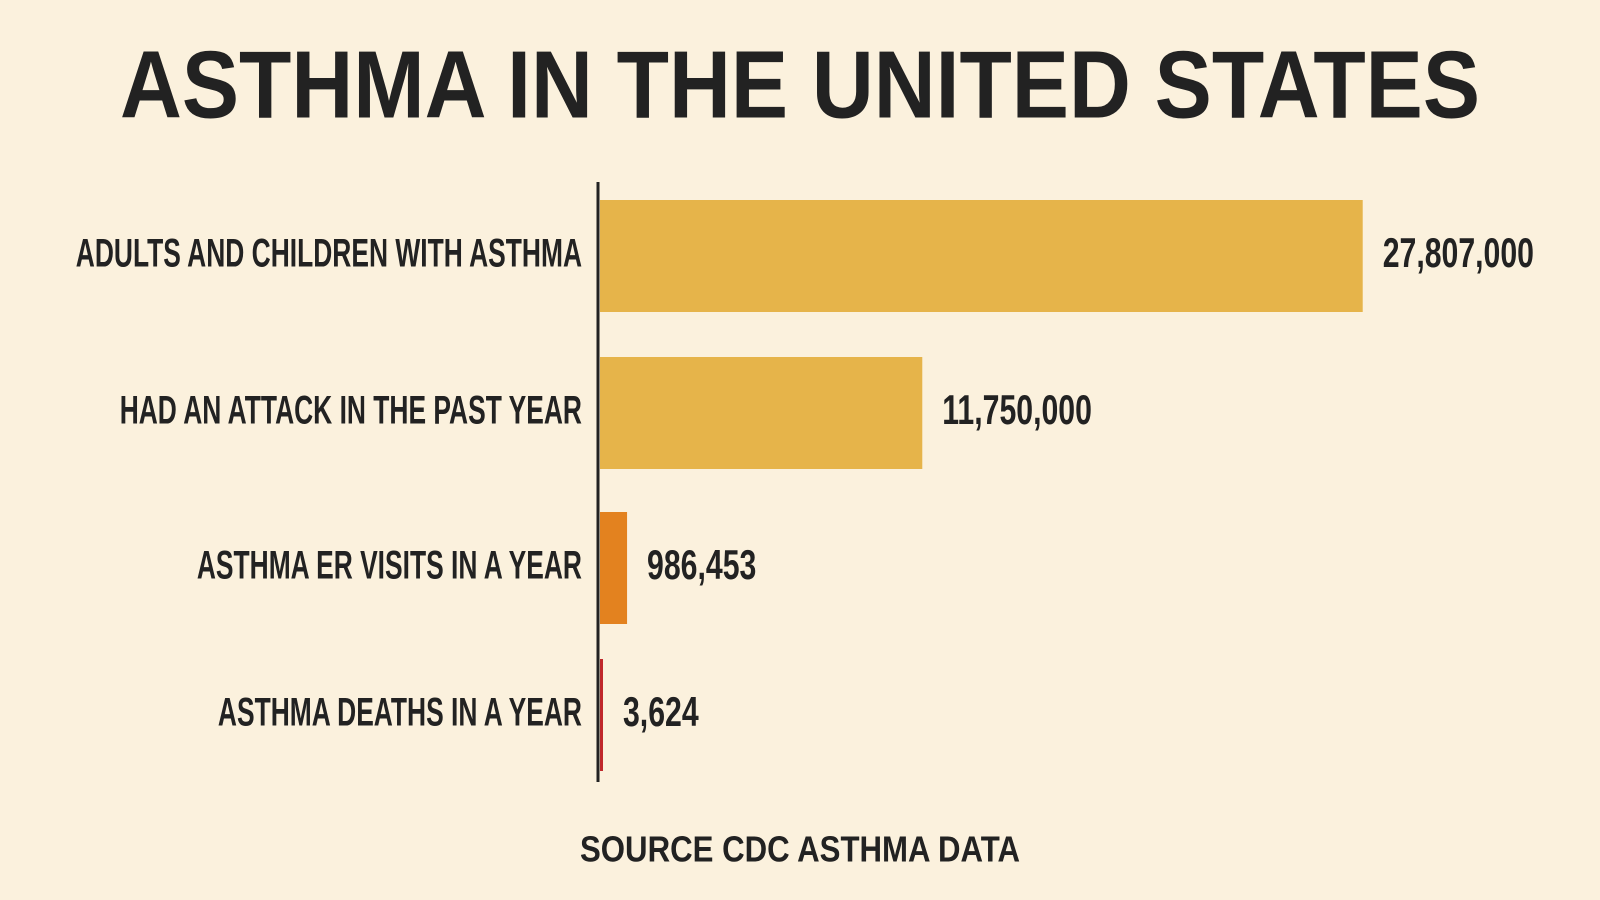  What do you see at coordinates (389, 565) in the screenshot?
I see `category-label: ASTHMA ER VISITS IN A YEAR` at bounding box center [389, 565].